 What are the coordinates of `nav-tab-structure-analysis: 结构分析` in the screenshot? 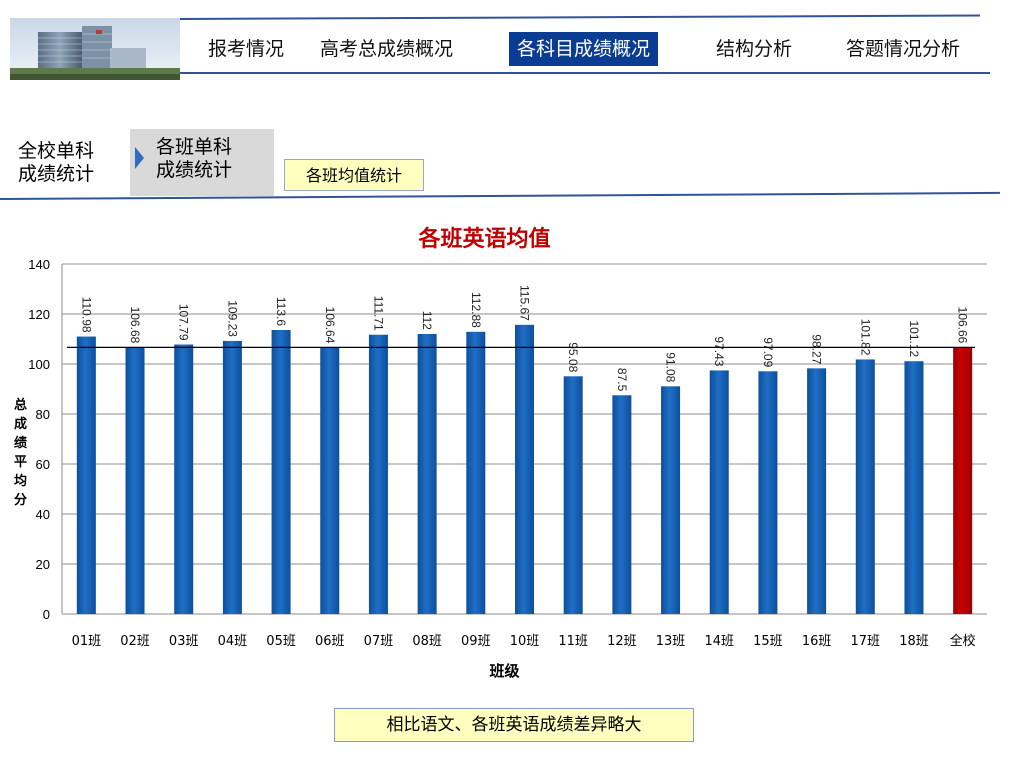 It's located at (754, 49).